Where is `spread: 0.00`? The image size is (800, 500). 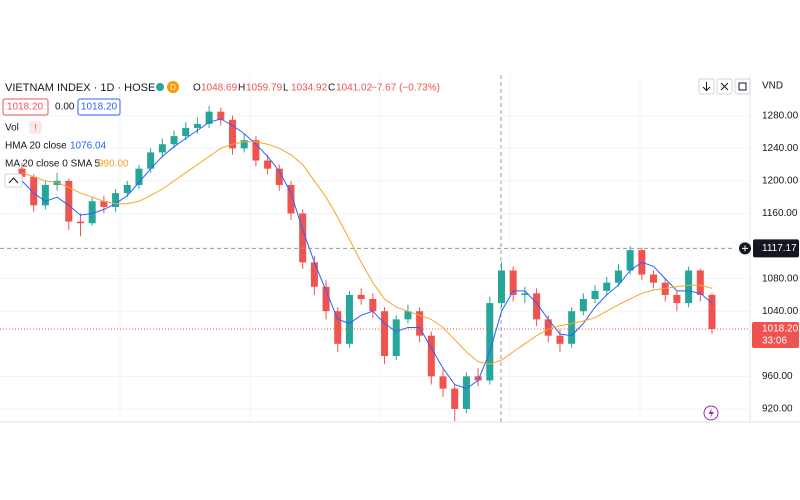 spread: 0.00 is located at coordinates (65, 107).